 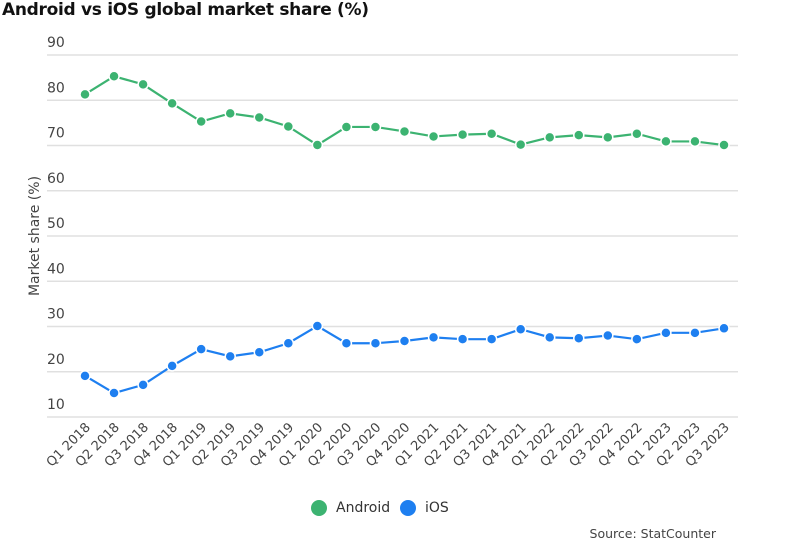 I want to click on y-tick-label: 20, so click(x=56, y=360).